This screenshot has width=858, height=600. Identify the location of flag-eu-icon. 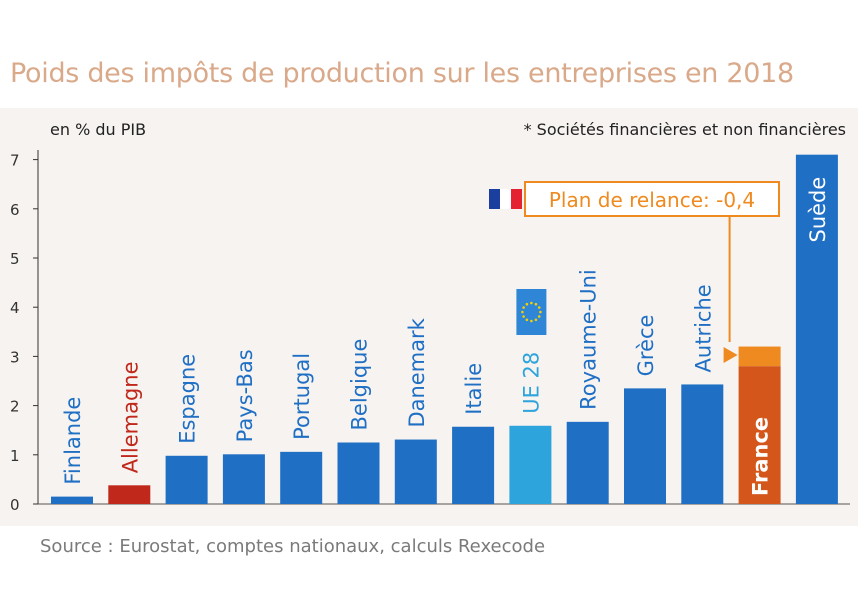
(531, 312).